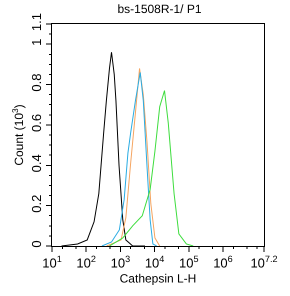 Image resolution: width=290 pixels, height=296 pixels. I want to click on y-tick-label: 0.2, so click(36, 203).